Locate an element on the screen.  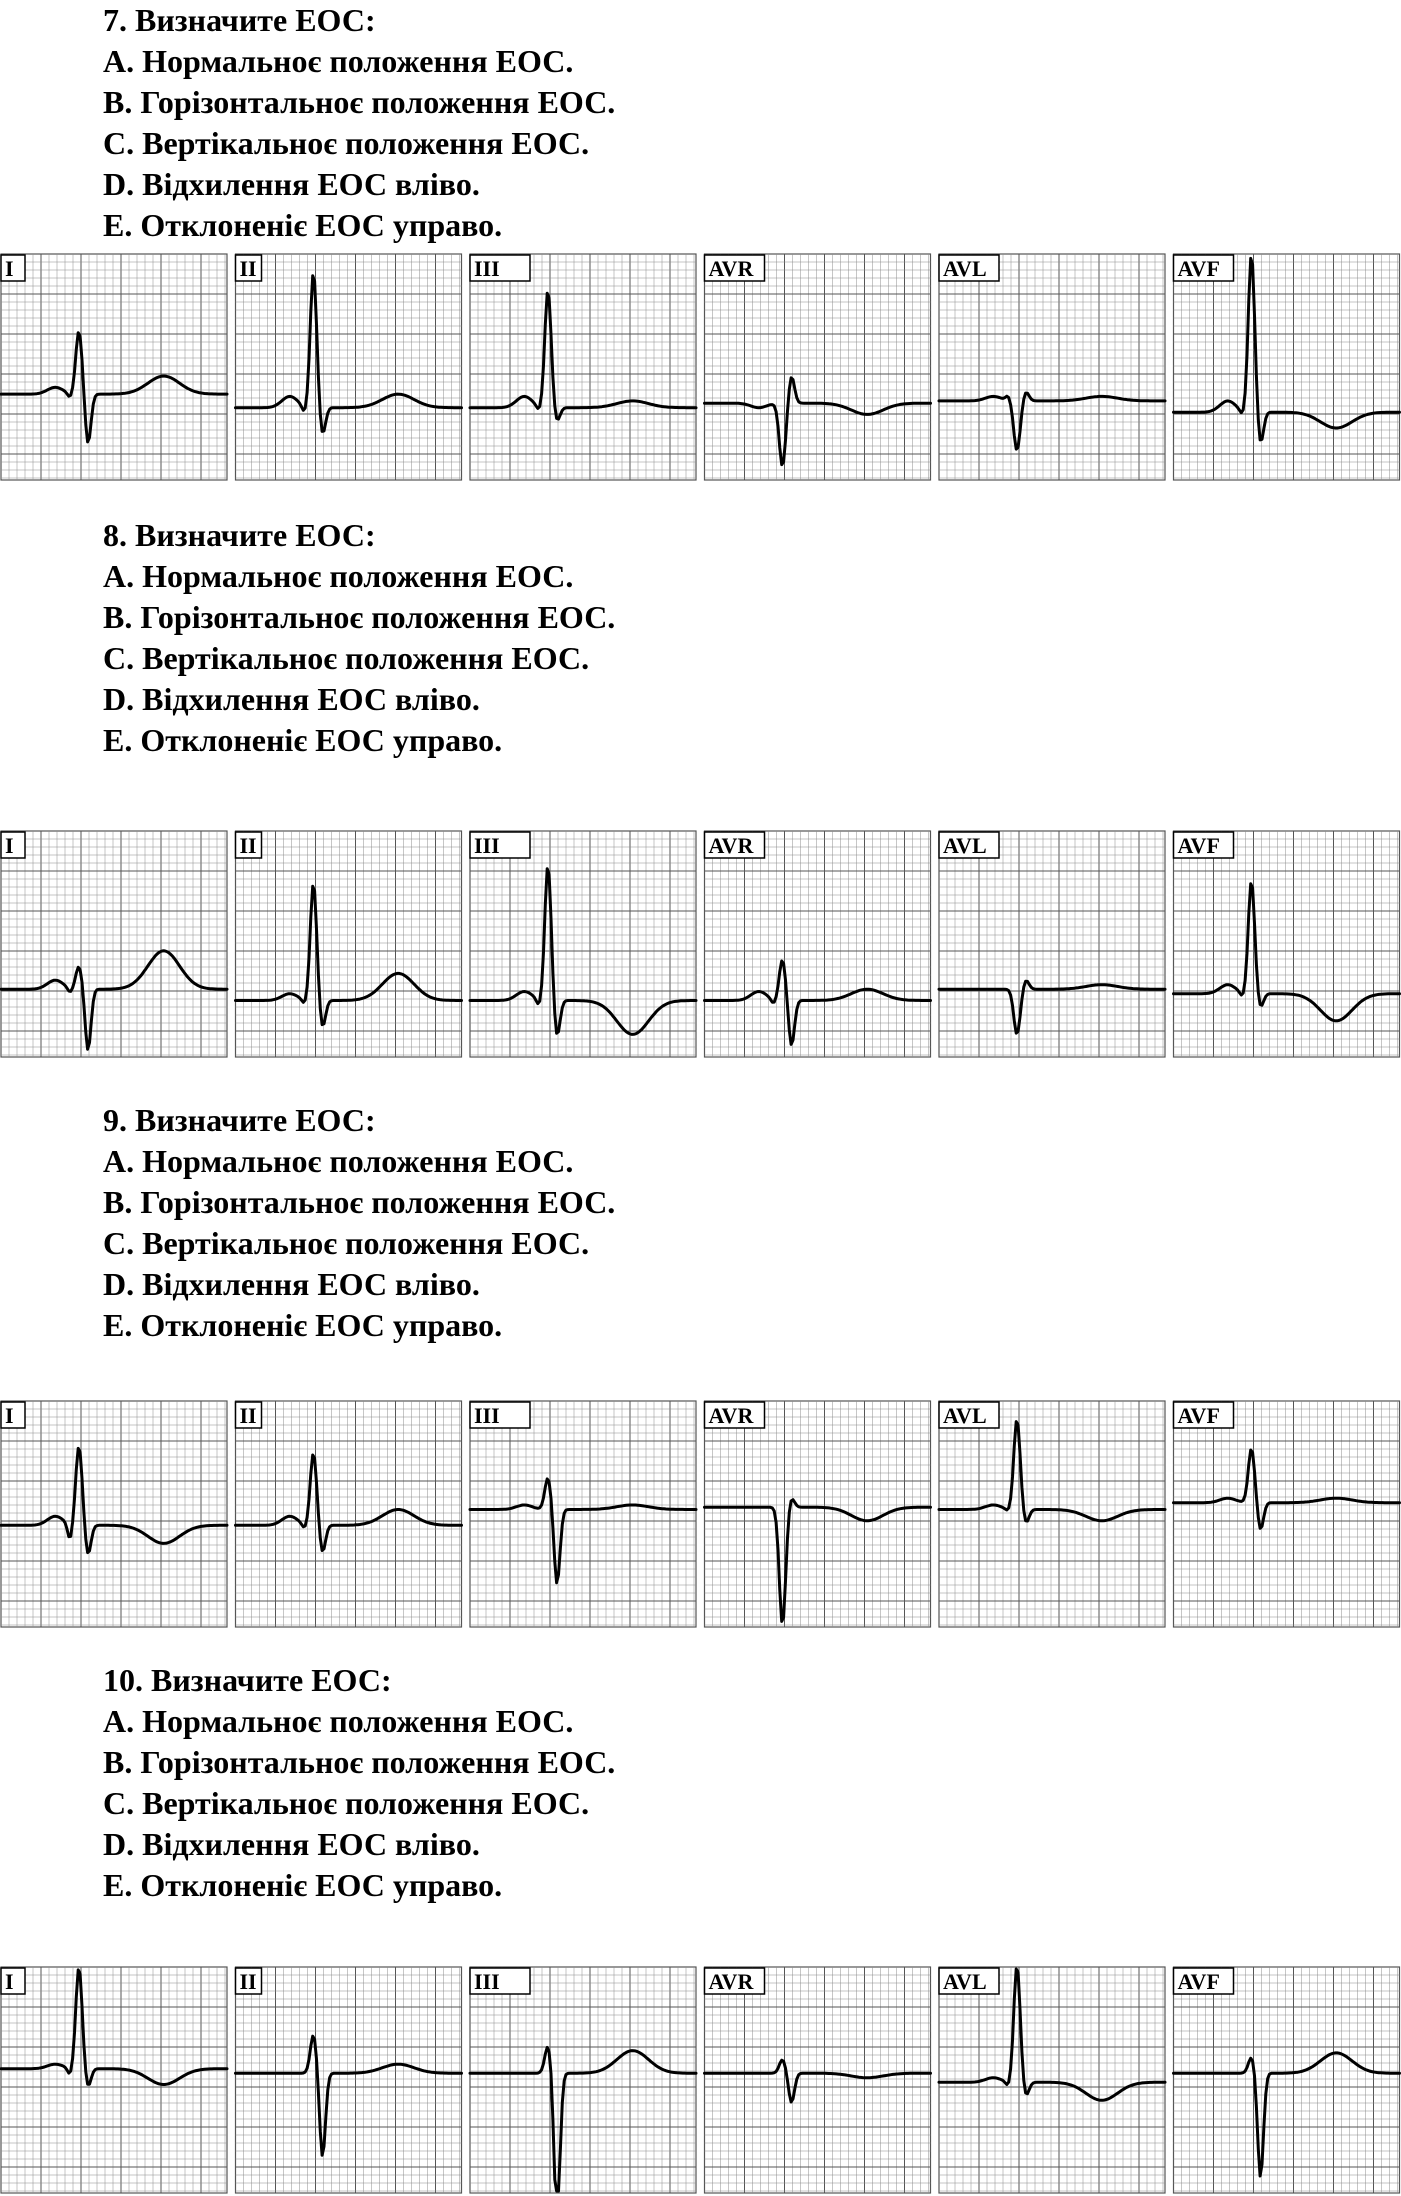
lead-label: I is located at coordinates (9, 1981).